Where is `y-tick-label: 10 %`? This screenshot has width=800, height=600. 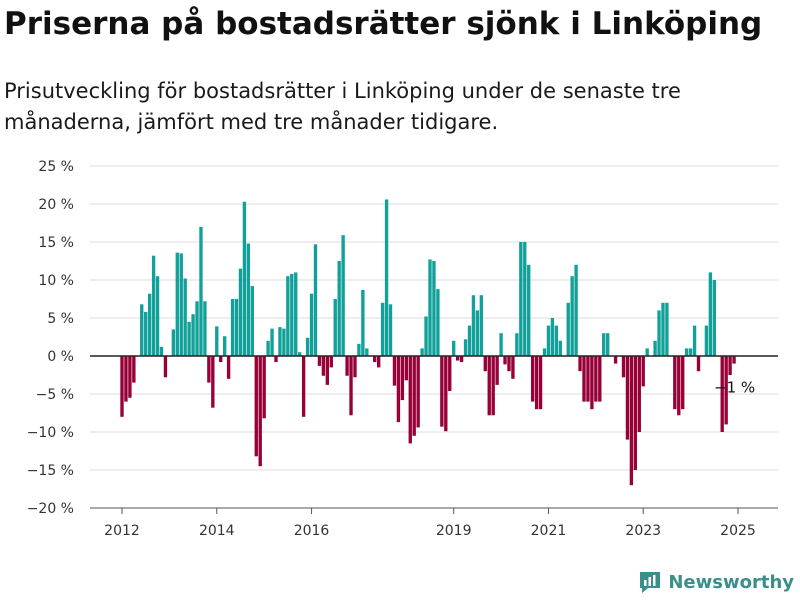
y-tick-label: 10 % is located at coordinates (56, 281).